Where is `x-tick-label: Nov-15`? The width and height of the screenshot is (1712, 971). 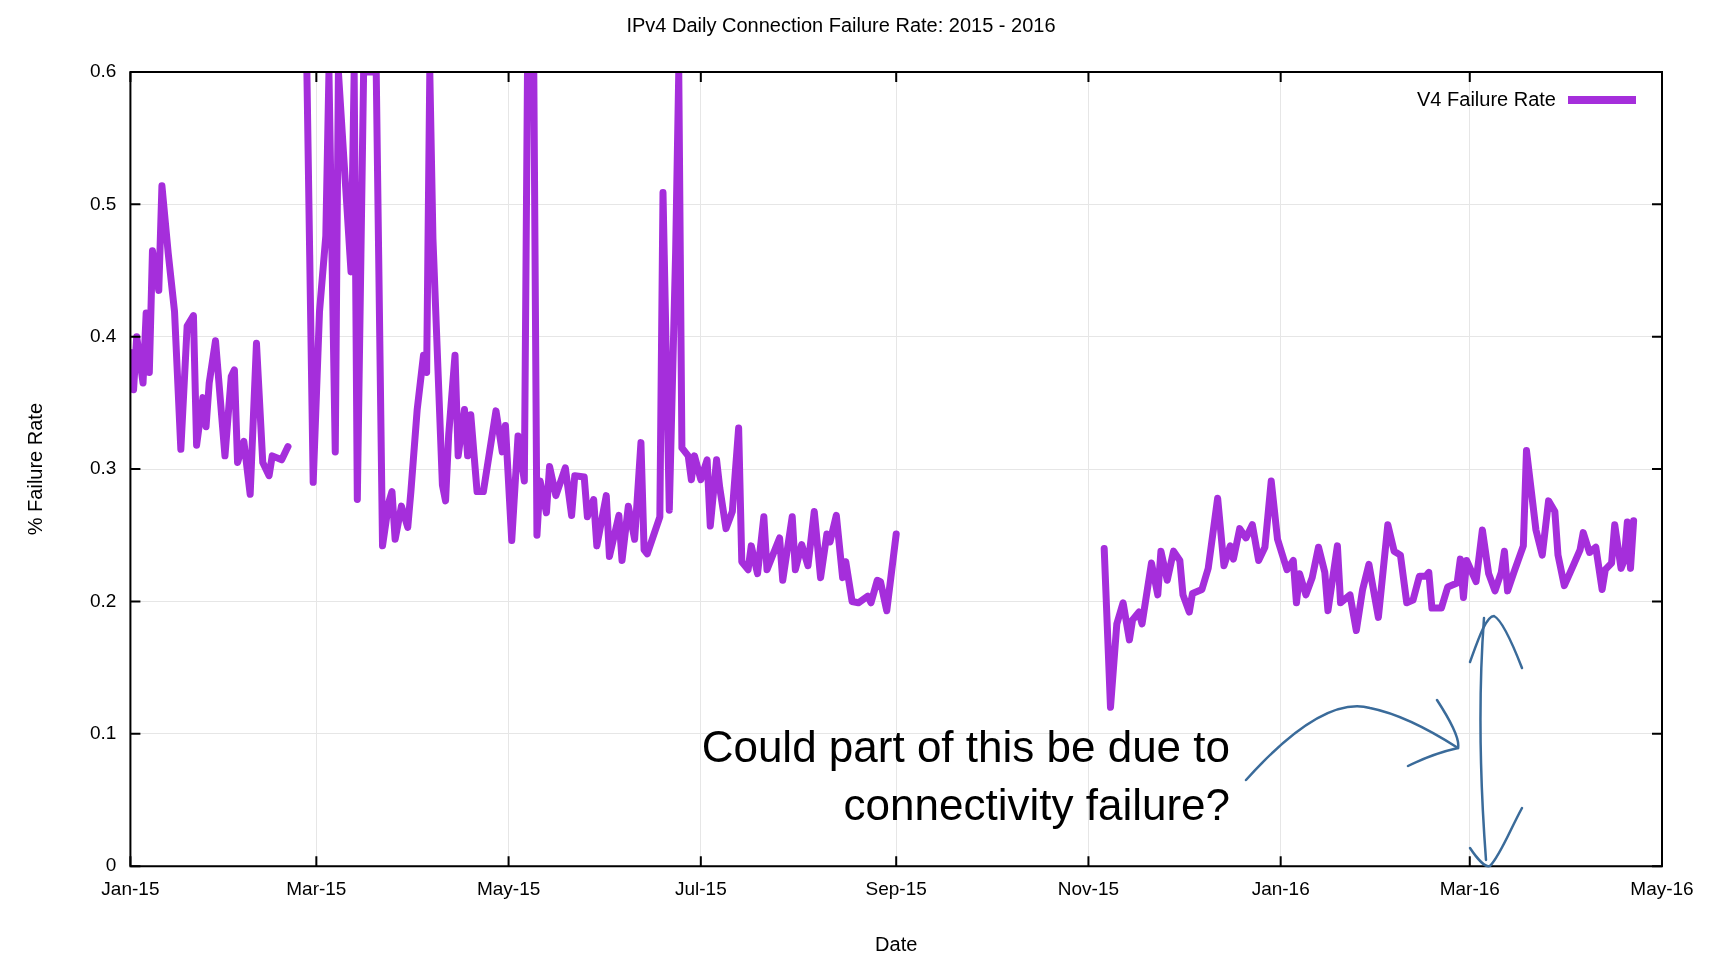 x-tick-label: Nov-15 is located at coordinates (1088, 888).